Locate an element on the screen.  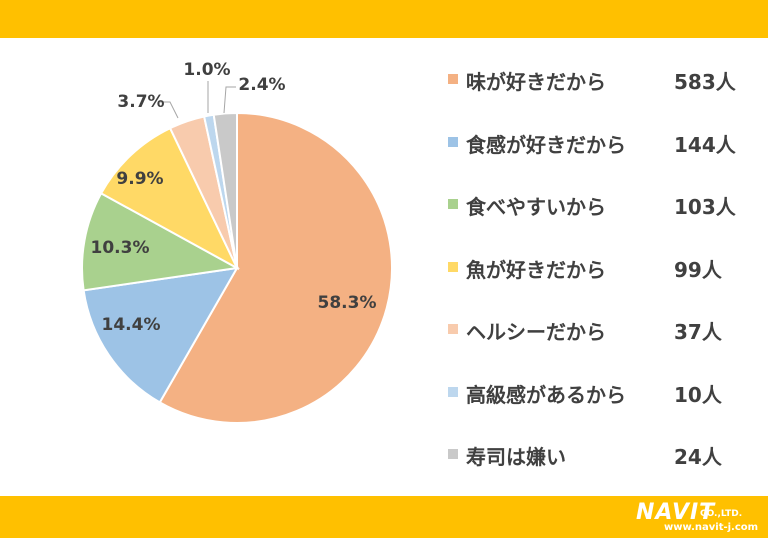
legend-item-2: 食感が好きだから 144人 is located at coordinates (603, 142).